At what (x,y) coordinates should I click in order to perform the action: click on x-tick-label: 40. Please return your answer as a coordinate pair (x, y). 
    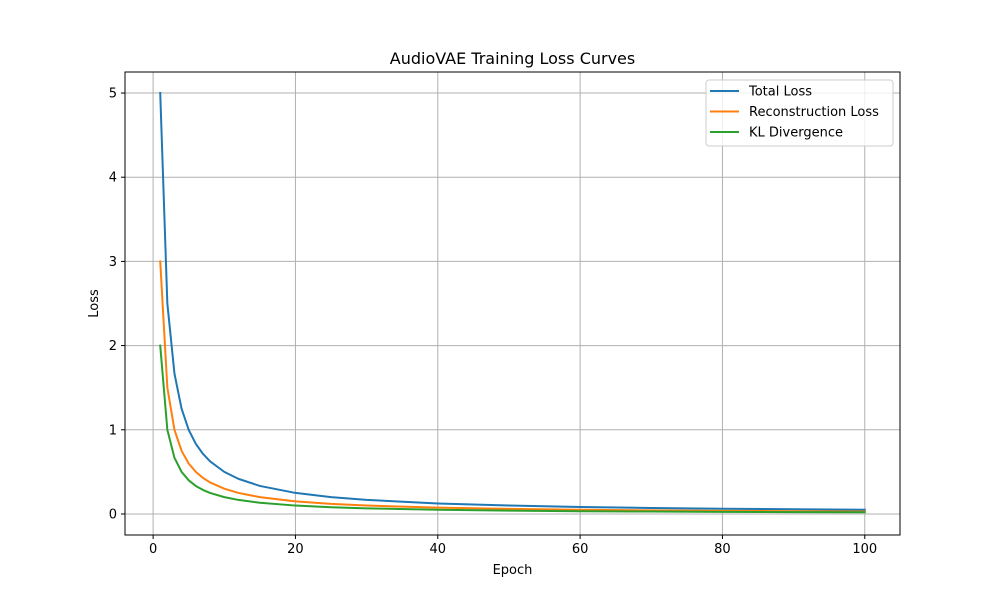
    Looking at the image, I should click on (438, 549).